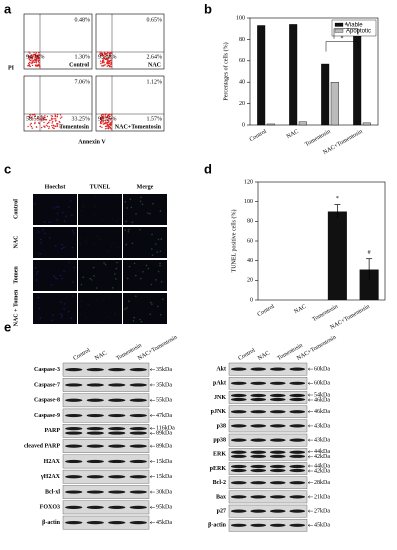  Describe the element at coordinates (322, 457) in the screenshot. I see `size-label: 42kDa` at that location.